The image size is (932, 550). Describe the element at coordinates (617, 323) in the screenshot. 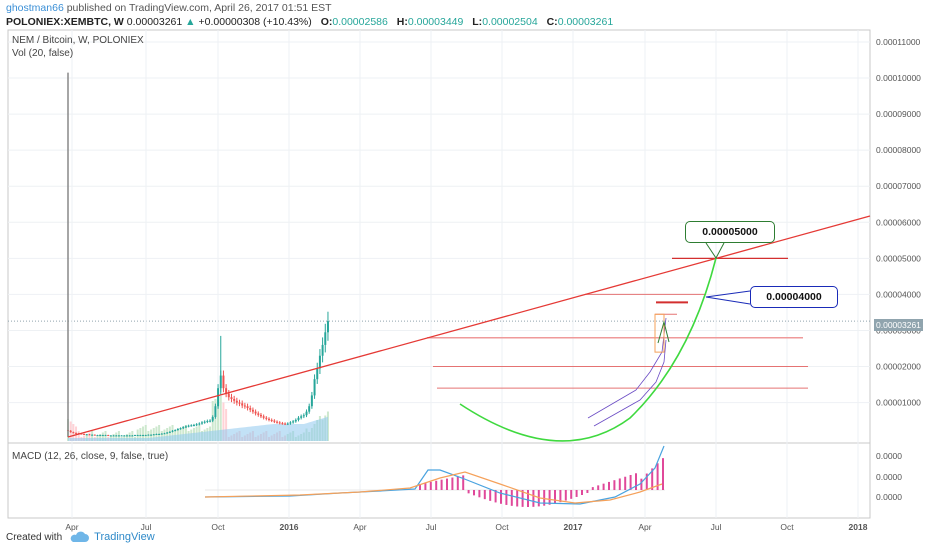

I see `horizontal-levels` at that location.